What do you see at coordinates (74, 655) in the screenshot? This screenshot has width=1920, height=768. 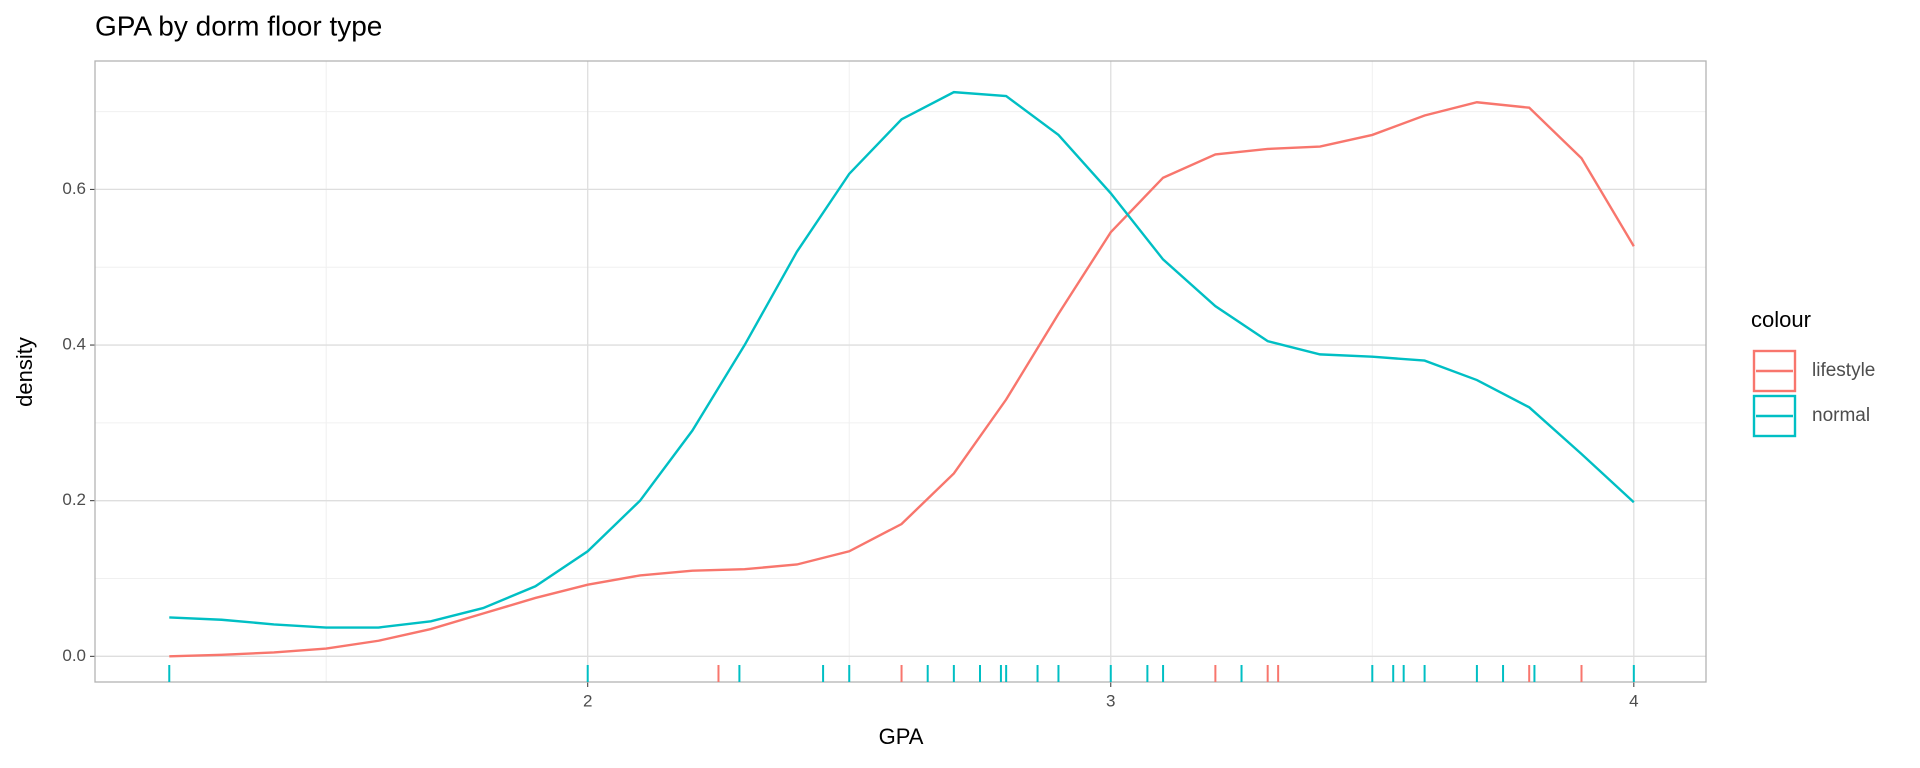 I see `y-tick-label: 0.0` at bounding box center [74, 655].